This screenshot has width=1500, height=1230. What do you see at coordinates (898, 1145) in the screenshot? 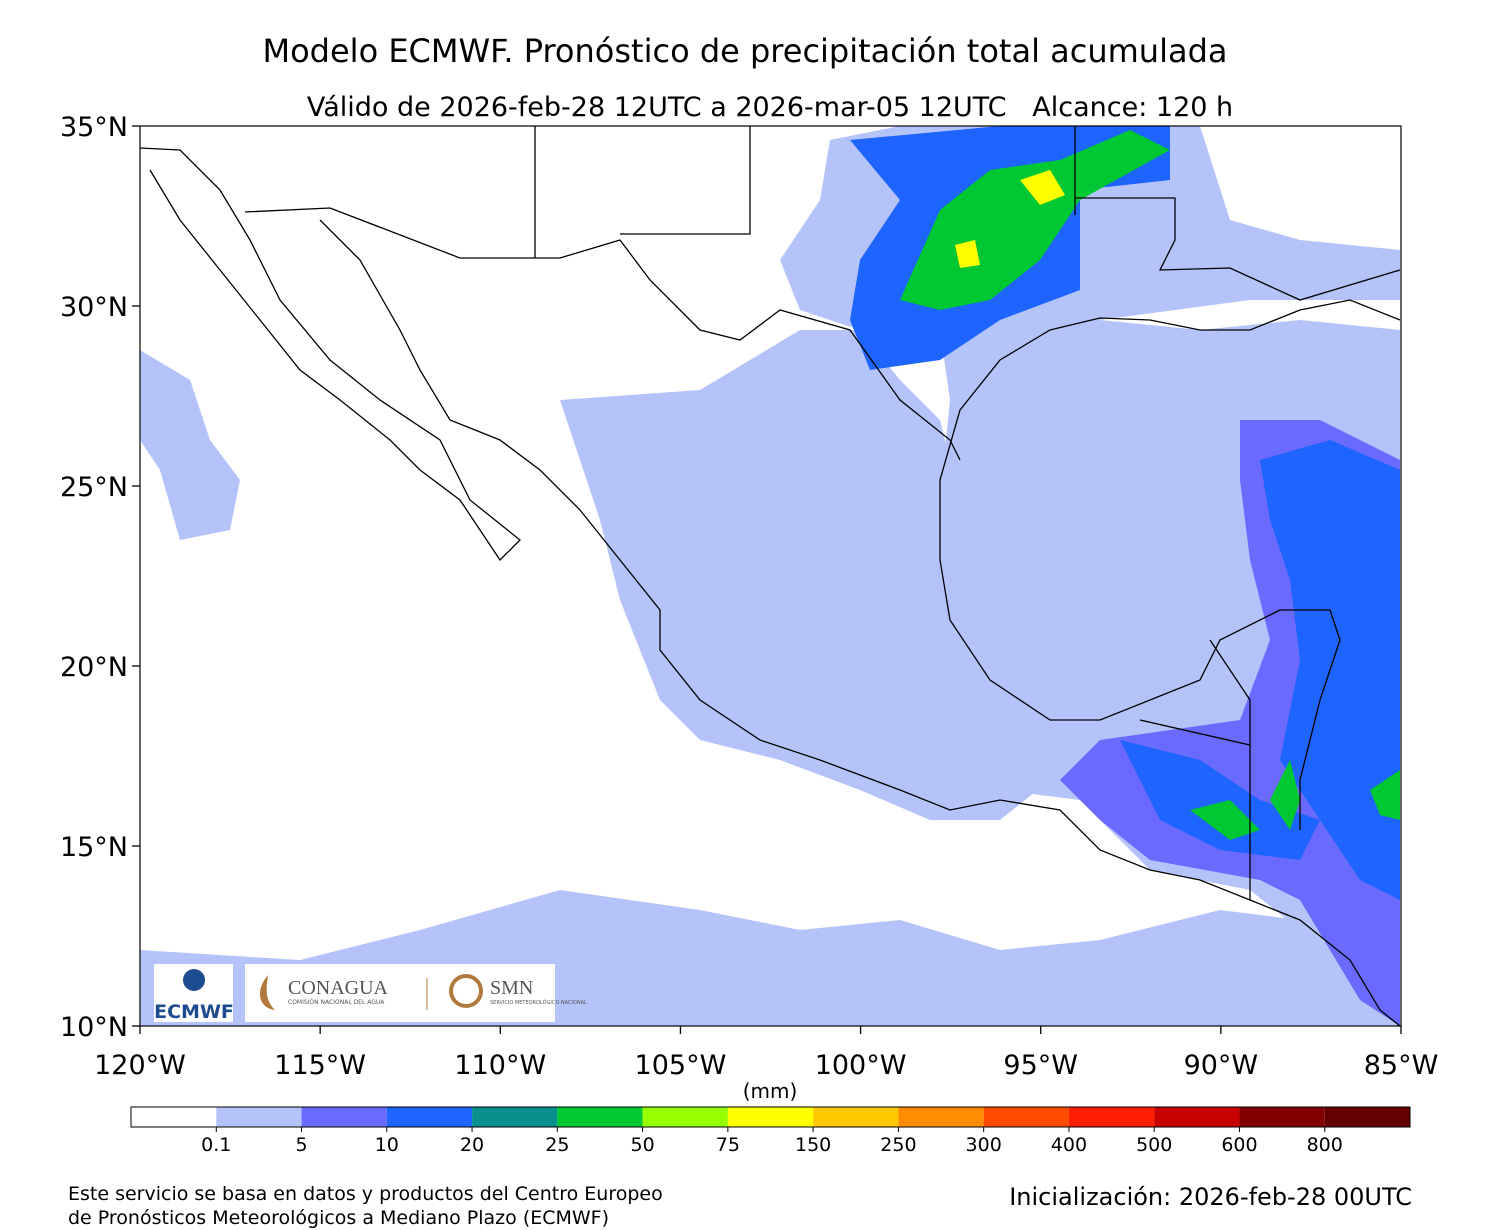
I see `colorbar-tick-label: 250` at bounding box center [898, 1145].